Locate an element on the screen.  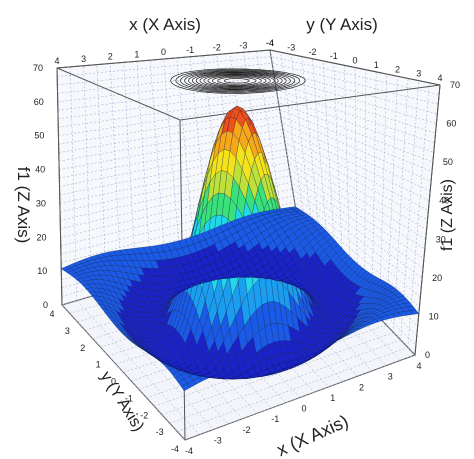
top-x-tick-label: -3 is located at coordinates (243, 45).